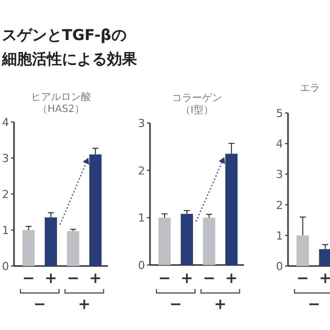  I want to click on chart-title: ヒアルロン酸, so click(61, 97).